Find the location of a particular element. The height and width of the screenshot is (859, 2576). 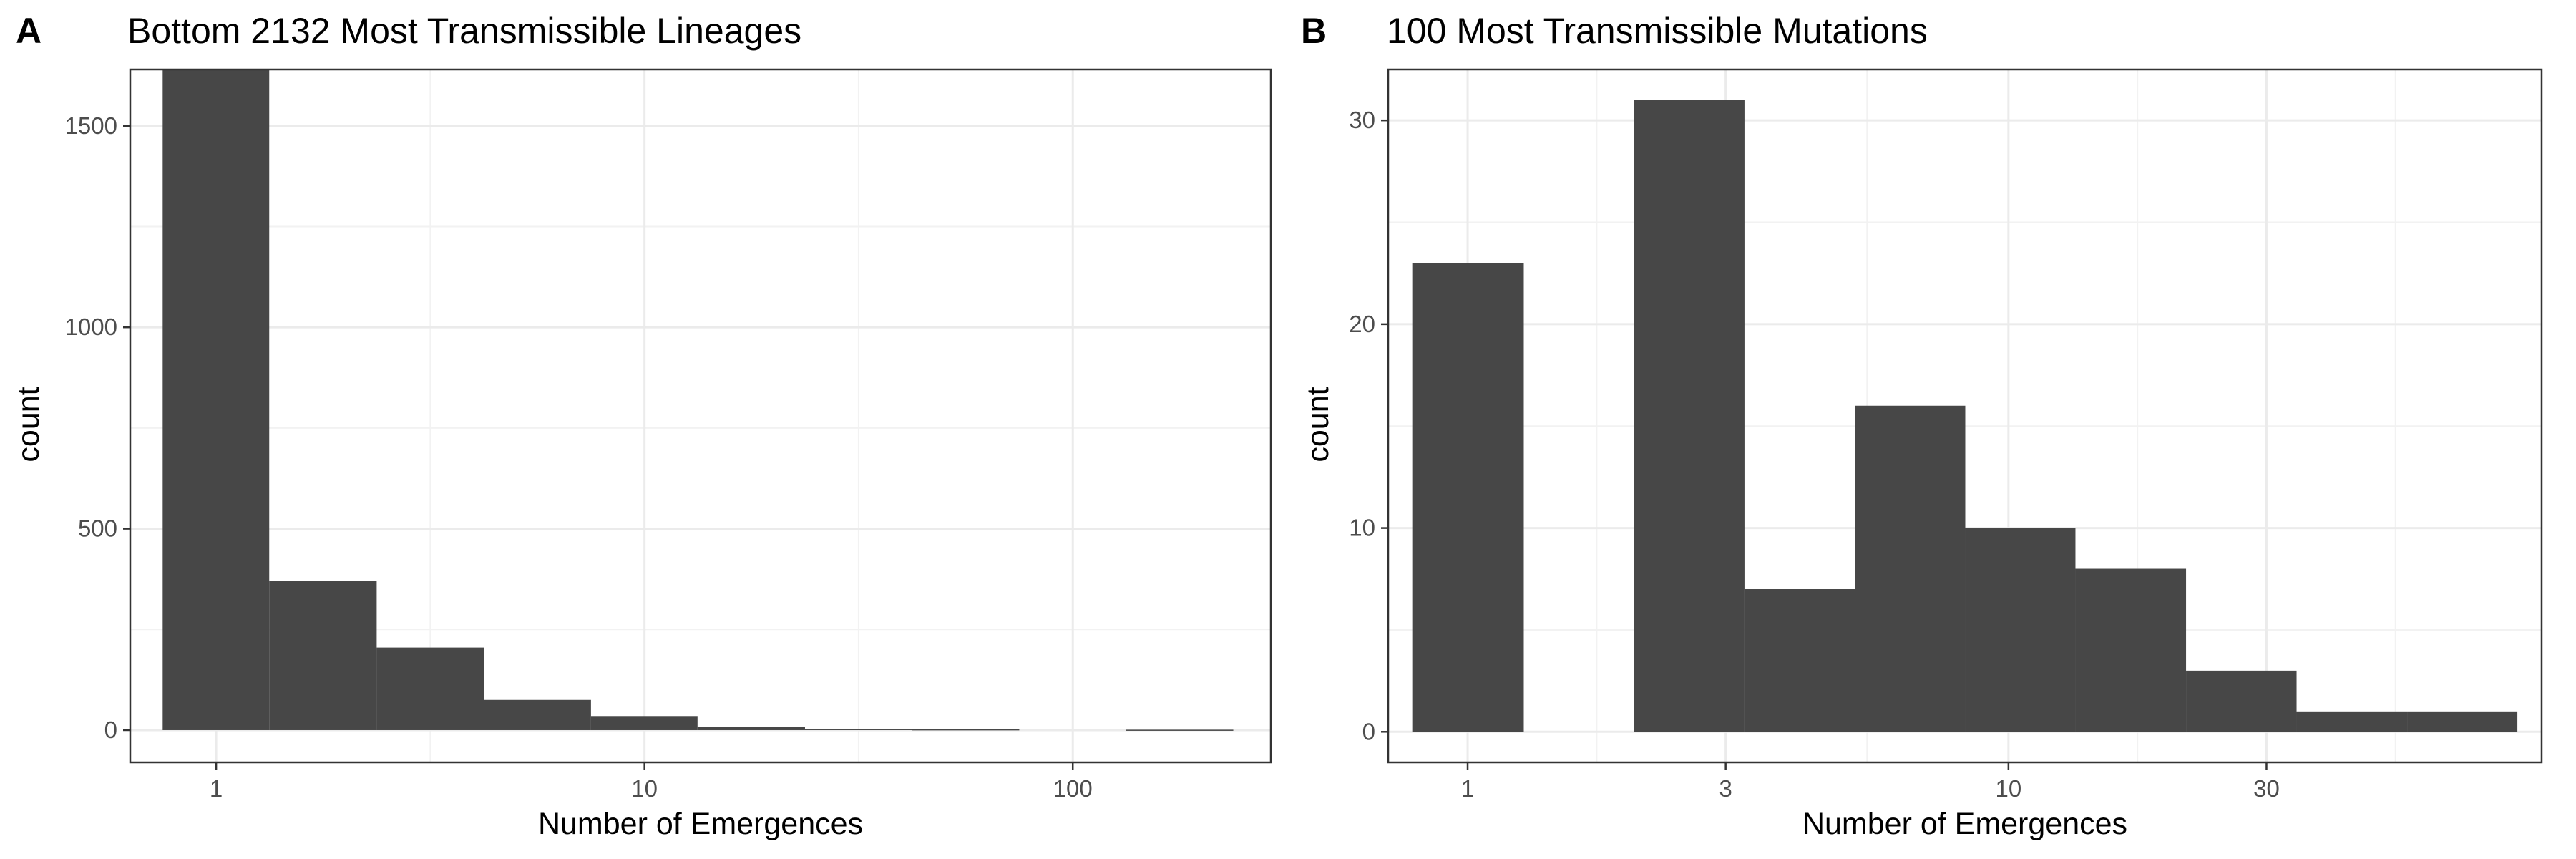

y-tick-label: 20 is located at coordinates (1362, 324).